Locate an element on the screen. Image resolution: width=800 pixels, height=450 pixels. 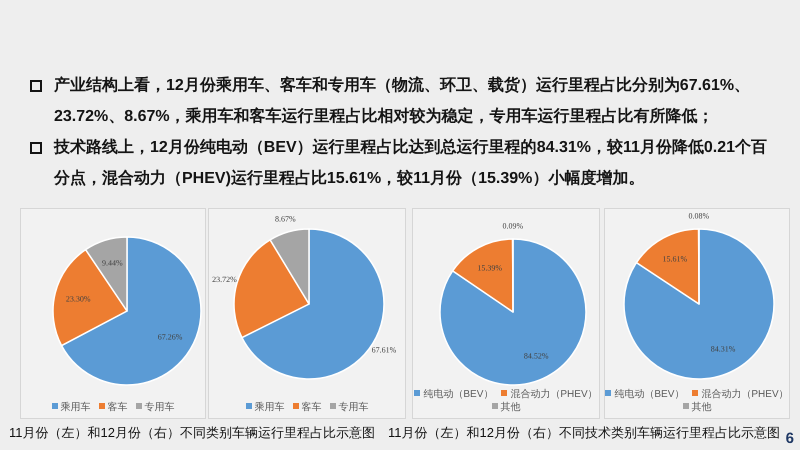
text: 6 is located at coordinates (790, 438).